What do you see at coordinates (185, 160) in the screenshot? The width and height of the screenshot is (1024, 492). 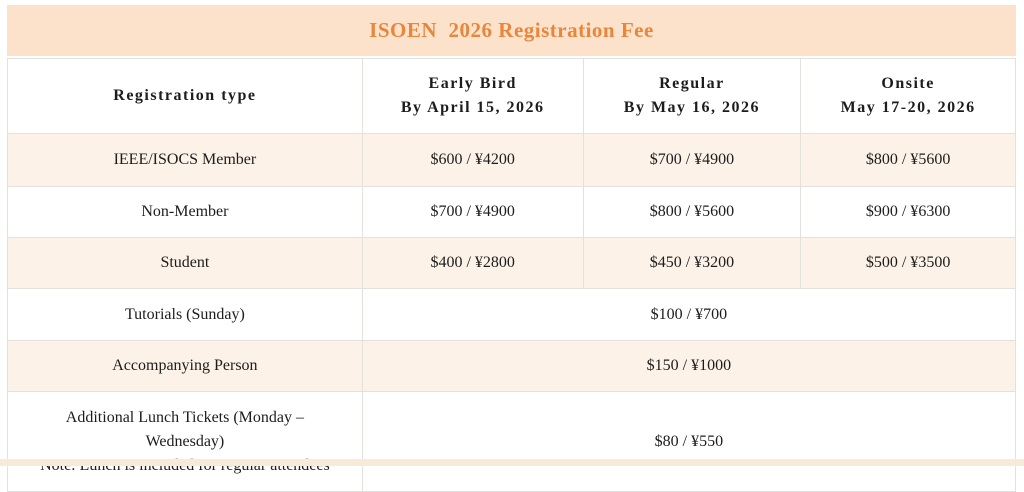 I see `registration-type-cell: IEEE/ISOCS Member` at bounding box center [185, 160].